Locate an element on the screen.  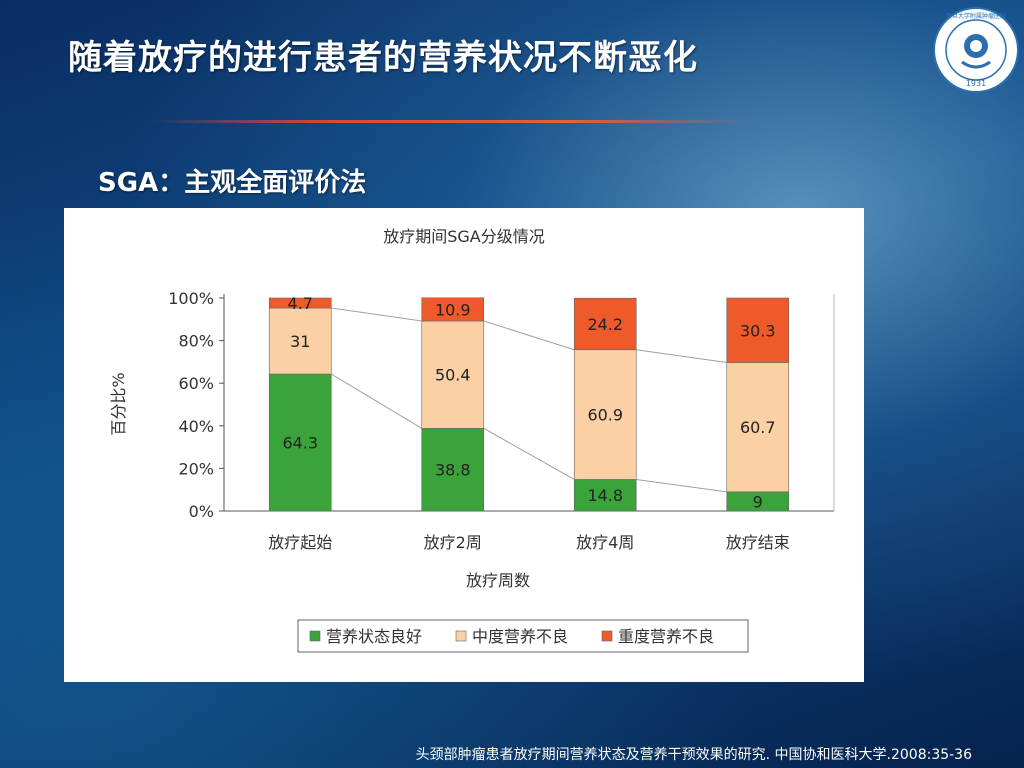
title-underline is located at coordinates (450, 121).